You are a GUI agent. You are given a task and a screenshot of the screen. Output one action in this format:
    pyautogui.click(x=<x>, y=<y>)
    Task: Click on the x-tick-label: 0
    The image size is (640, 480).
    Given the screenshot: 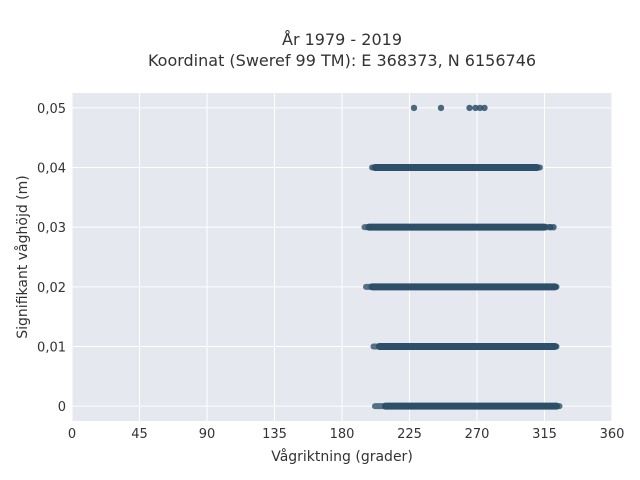 What is the action you would take?
    pyautogui.click(x=72, y=434)
    